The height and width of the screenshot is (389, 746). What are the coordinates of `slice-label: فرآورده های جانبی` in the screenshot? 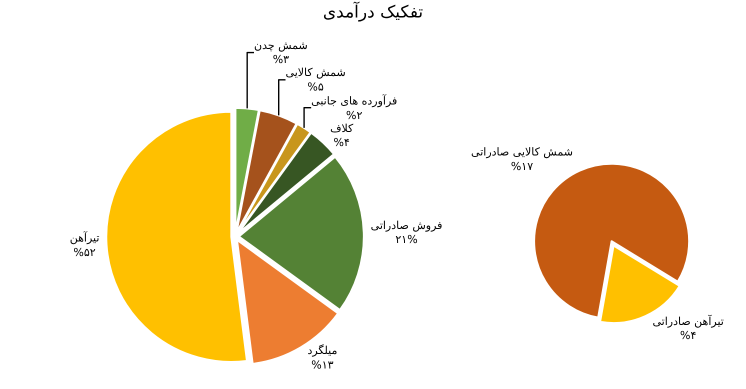 It's located at (354, 101).